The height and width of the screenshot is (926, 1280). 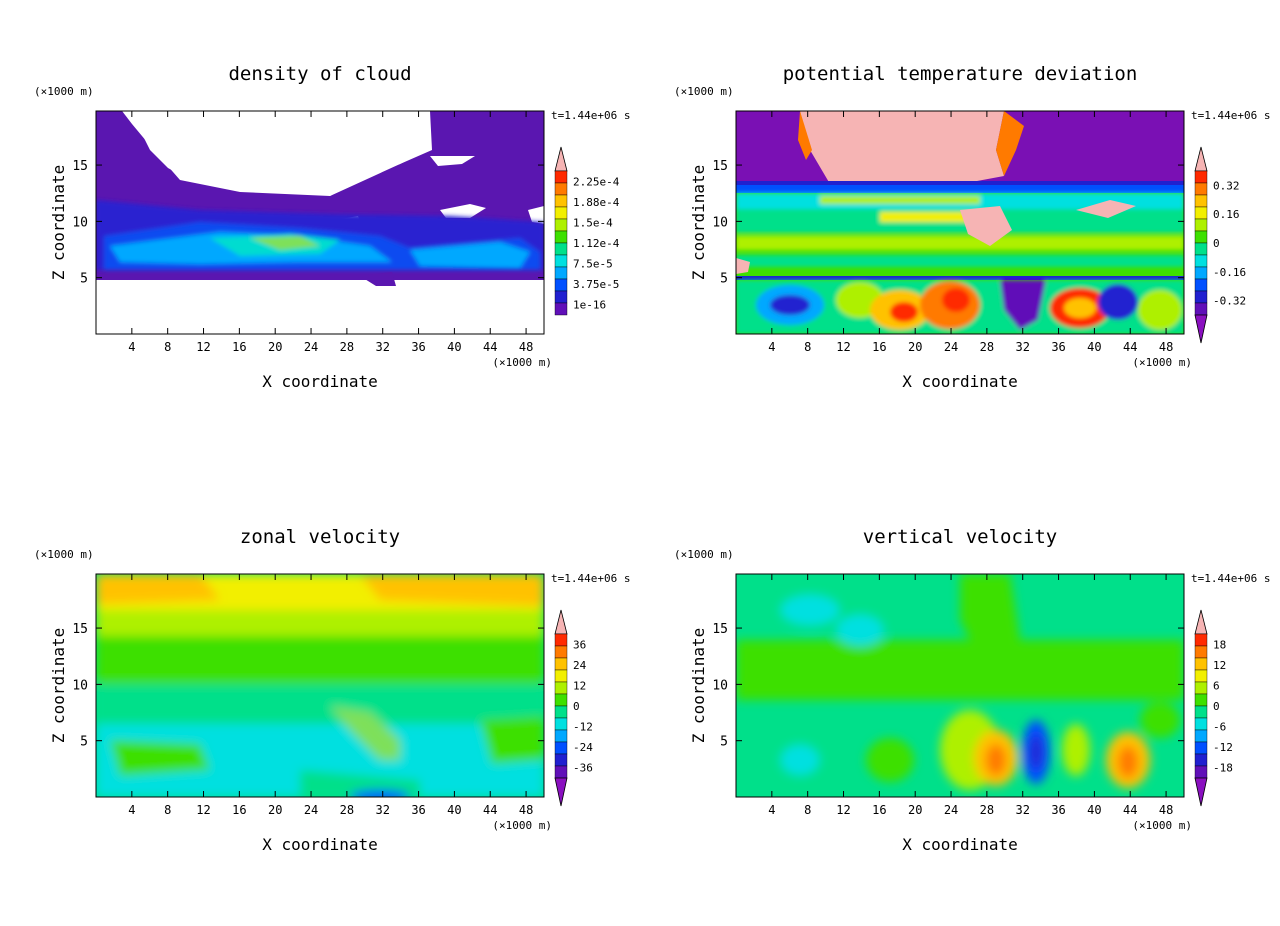 I want to click on colorbar-label: 18, so click(x=1219, y=644).